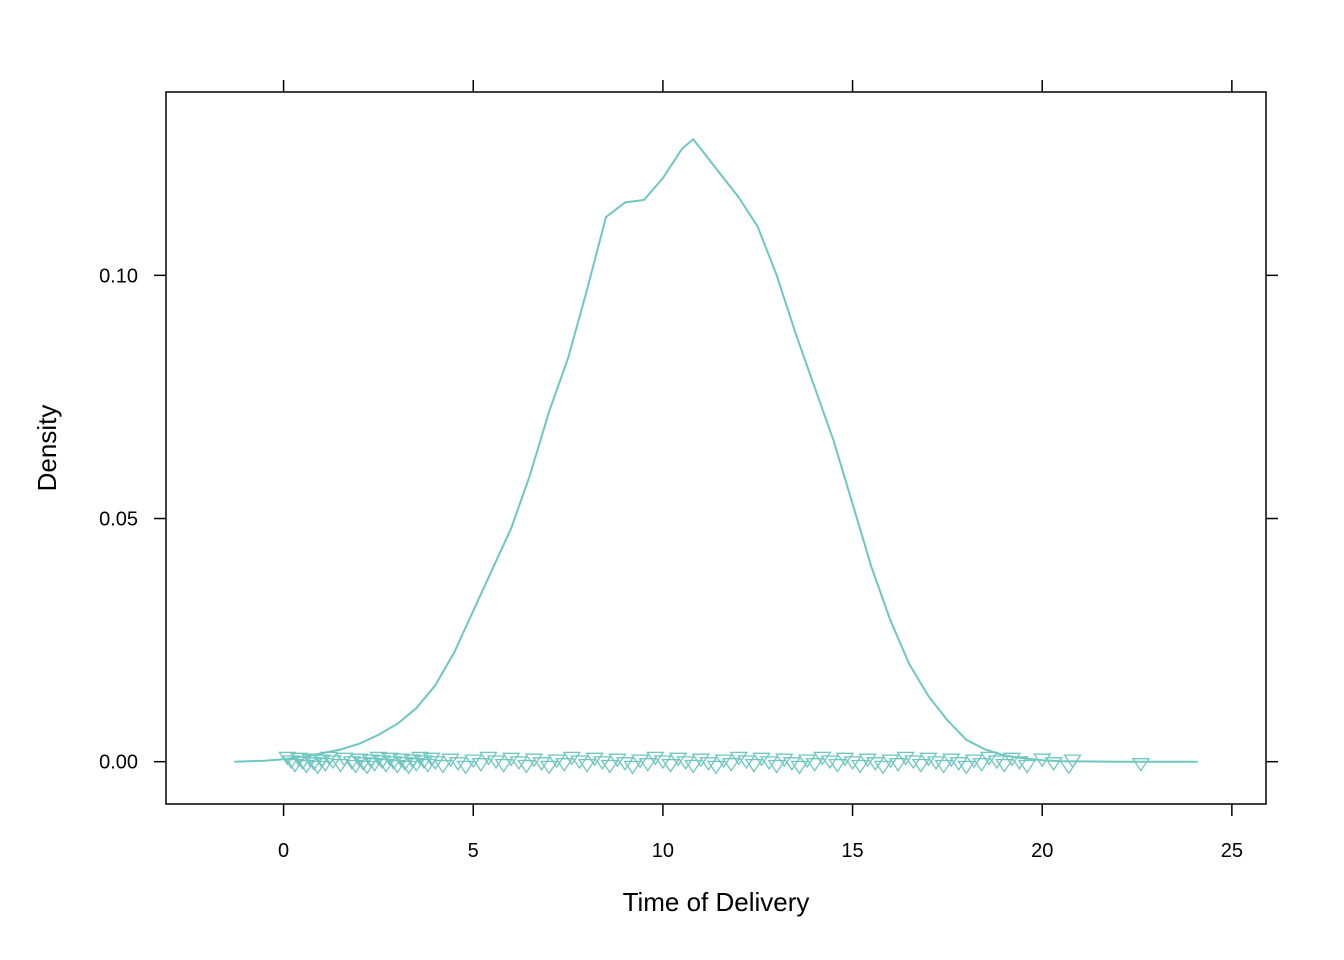  What do you see at coordinates (47, 448) in the screenshot?
I see `y-axis-label: Density` at bounding box center [47, 448].